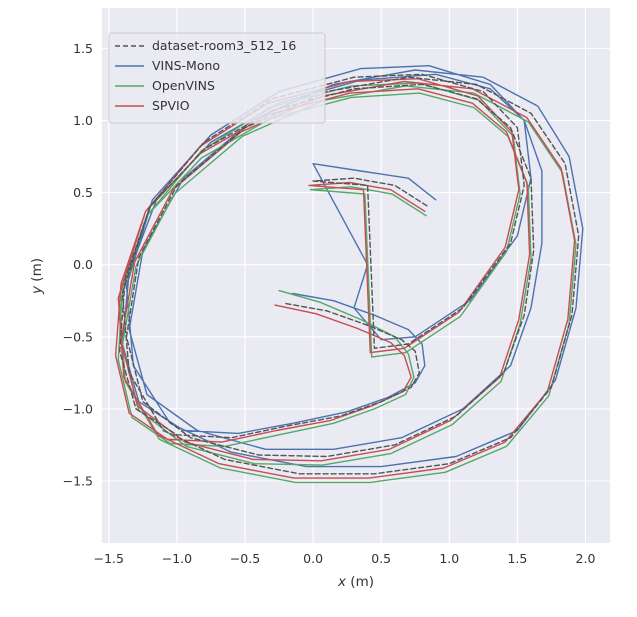  I want to click on y-tick-label: −0.5, so click(78, 336).